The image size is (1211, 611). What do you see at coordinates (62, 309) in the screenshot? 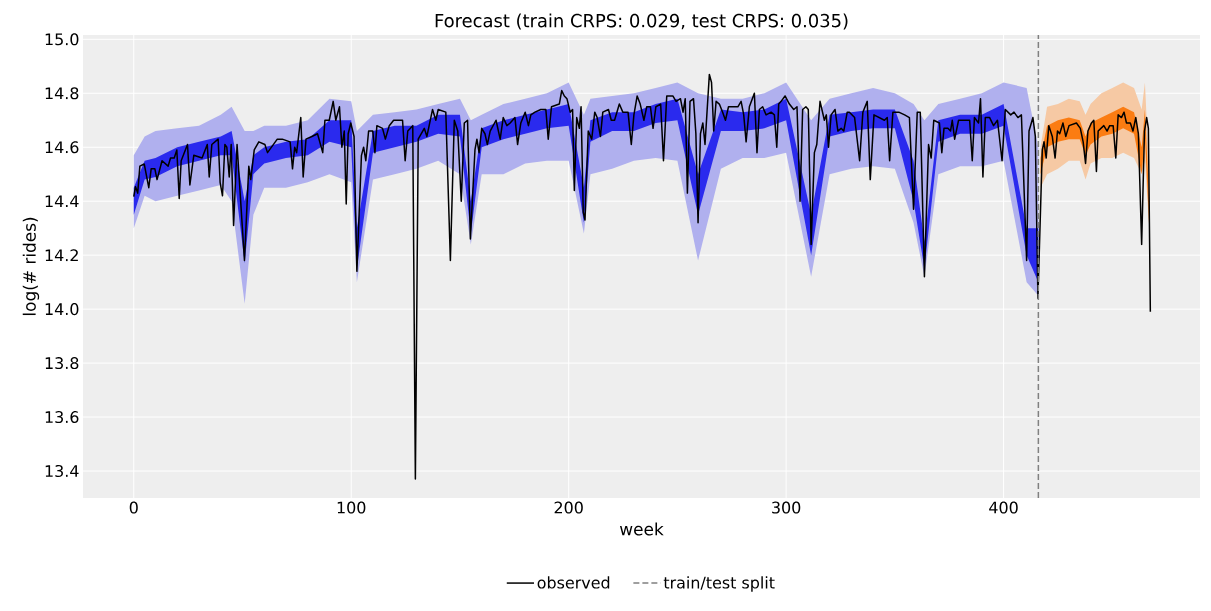
I see `y-tick-label: 14.0` at bounding box center [62, 309].